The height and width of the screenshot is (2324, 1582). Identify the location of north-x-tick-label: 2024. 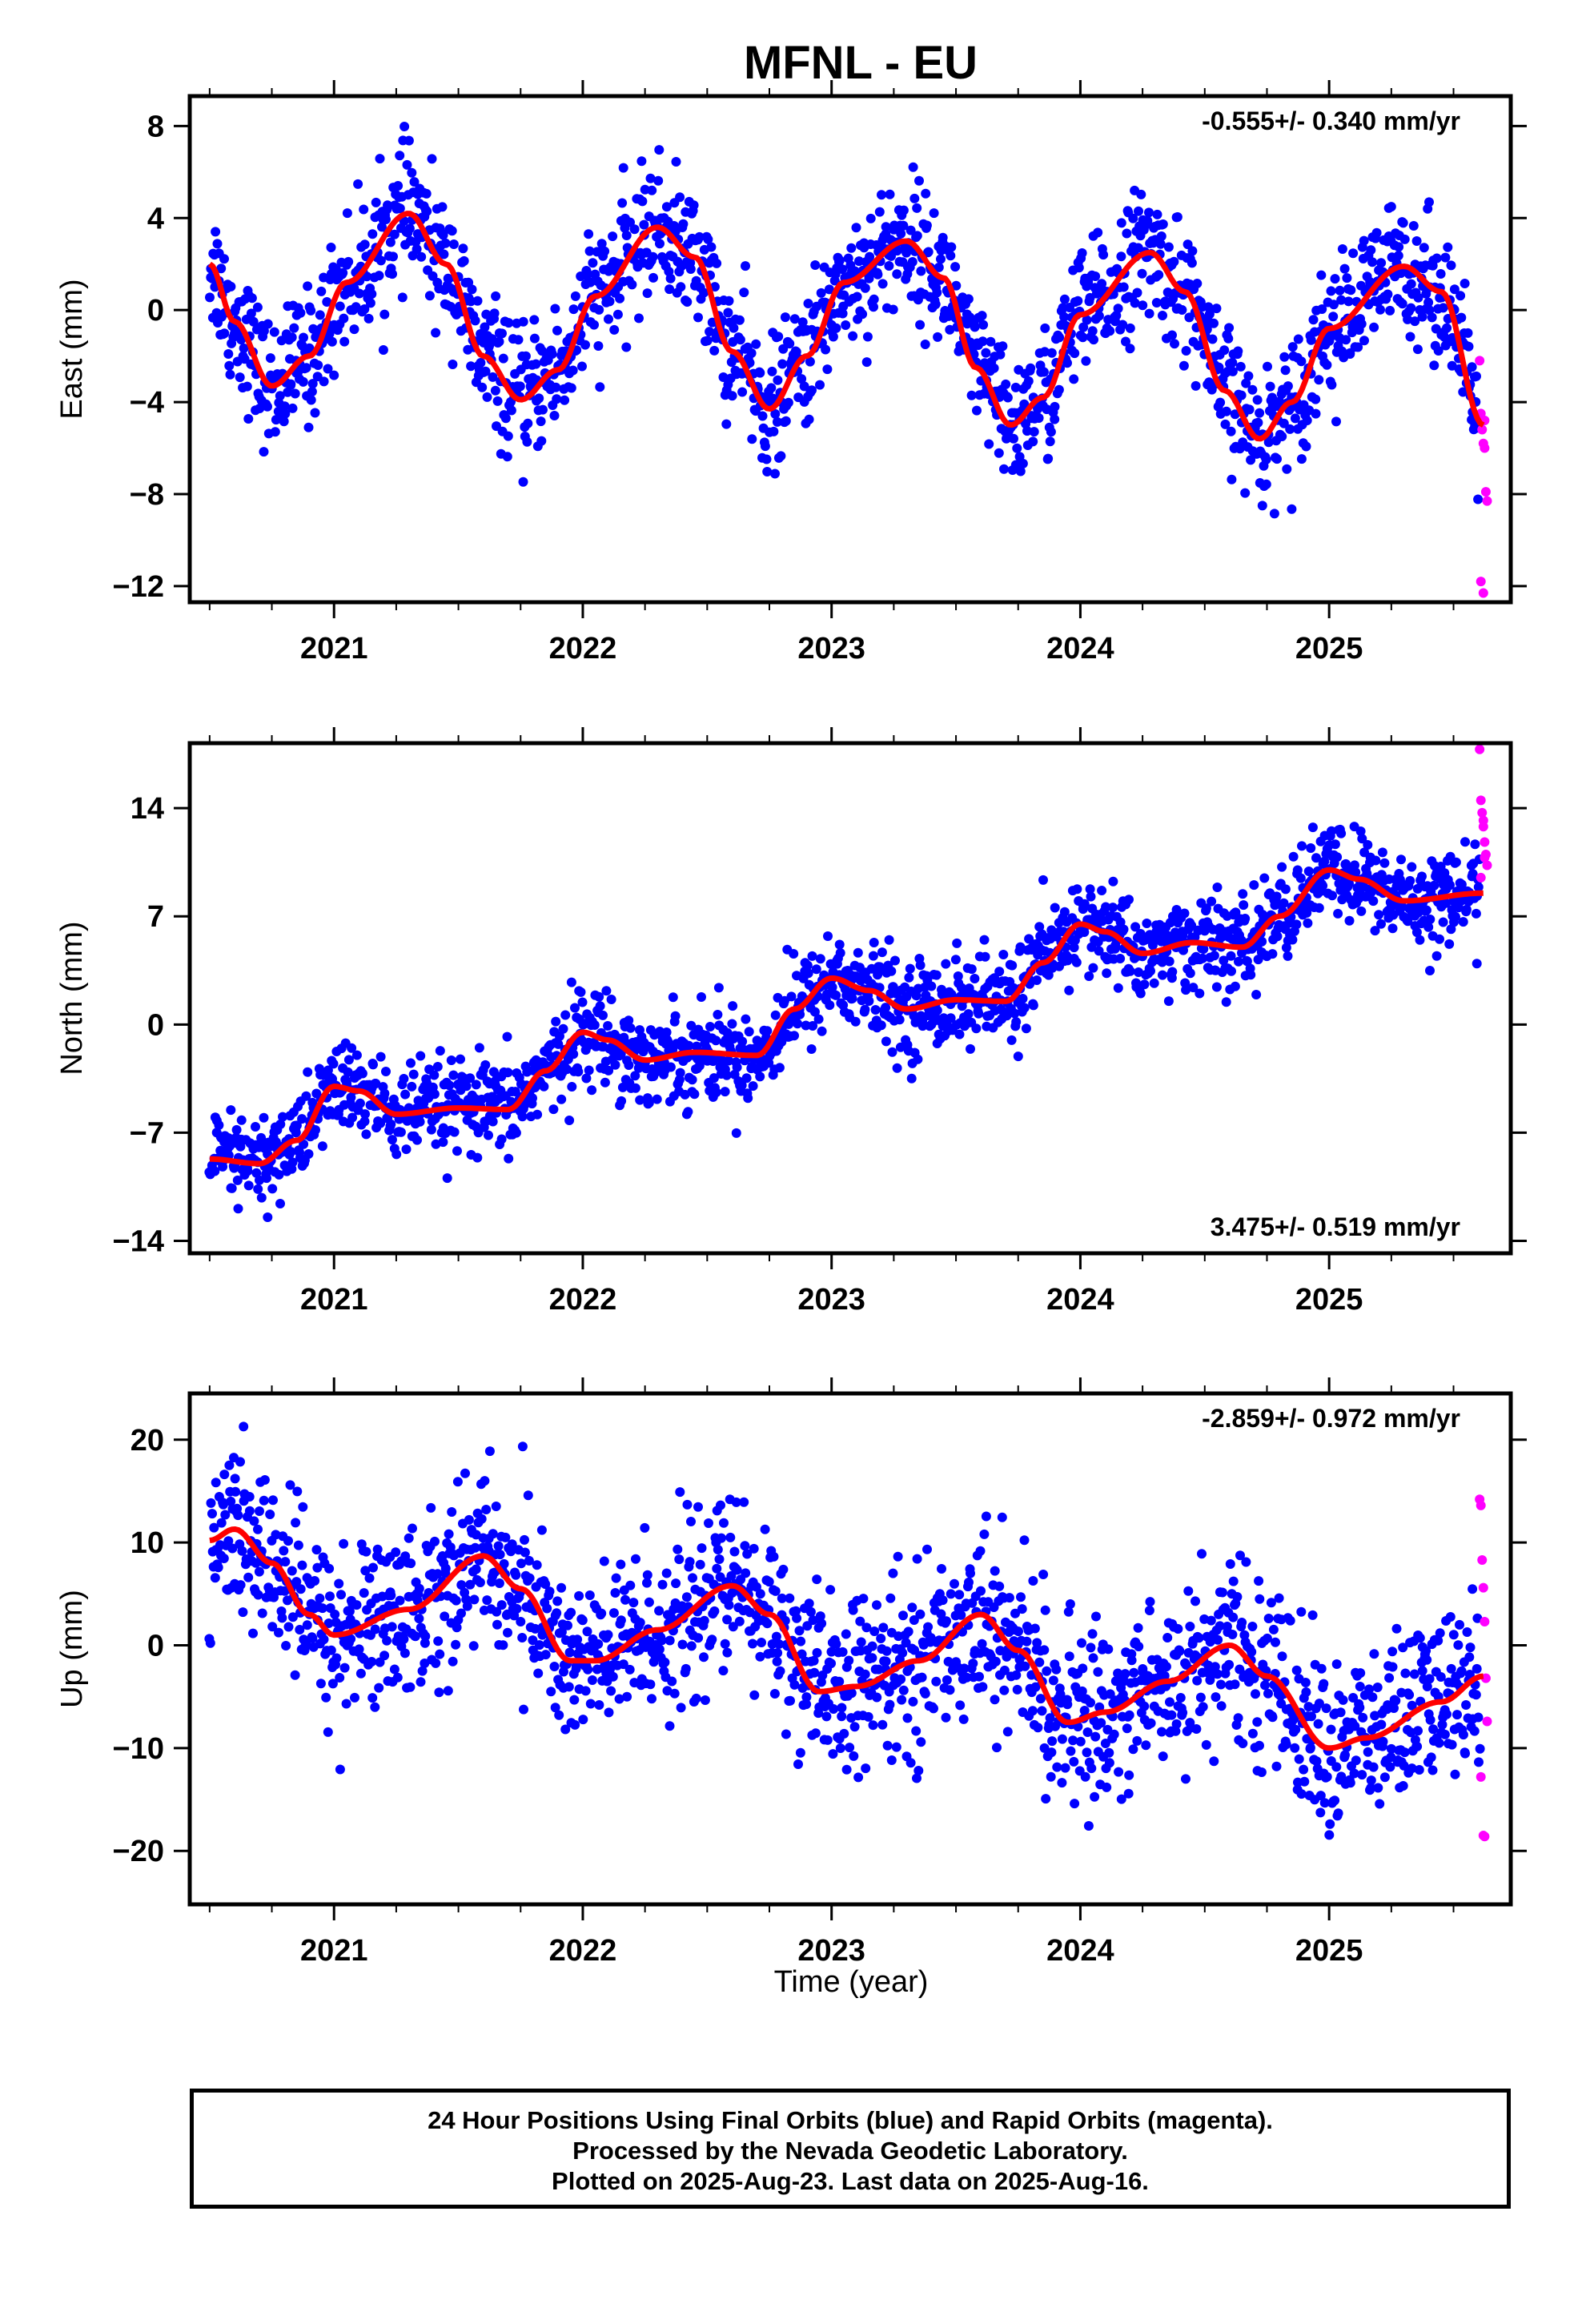
(1080, 1300).